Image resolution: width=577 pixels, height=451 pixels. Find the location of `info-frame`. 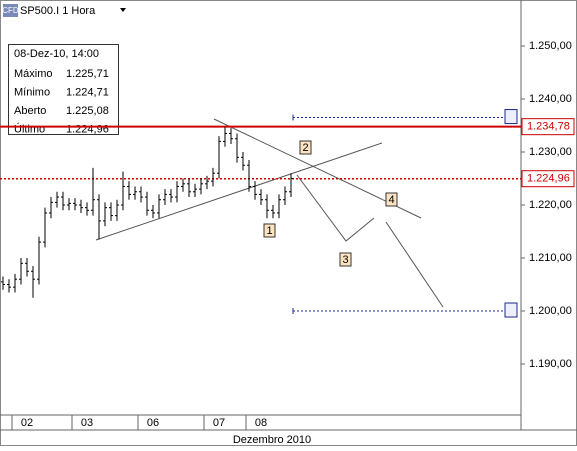

info-frame is located at coordinates (63, 89).